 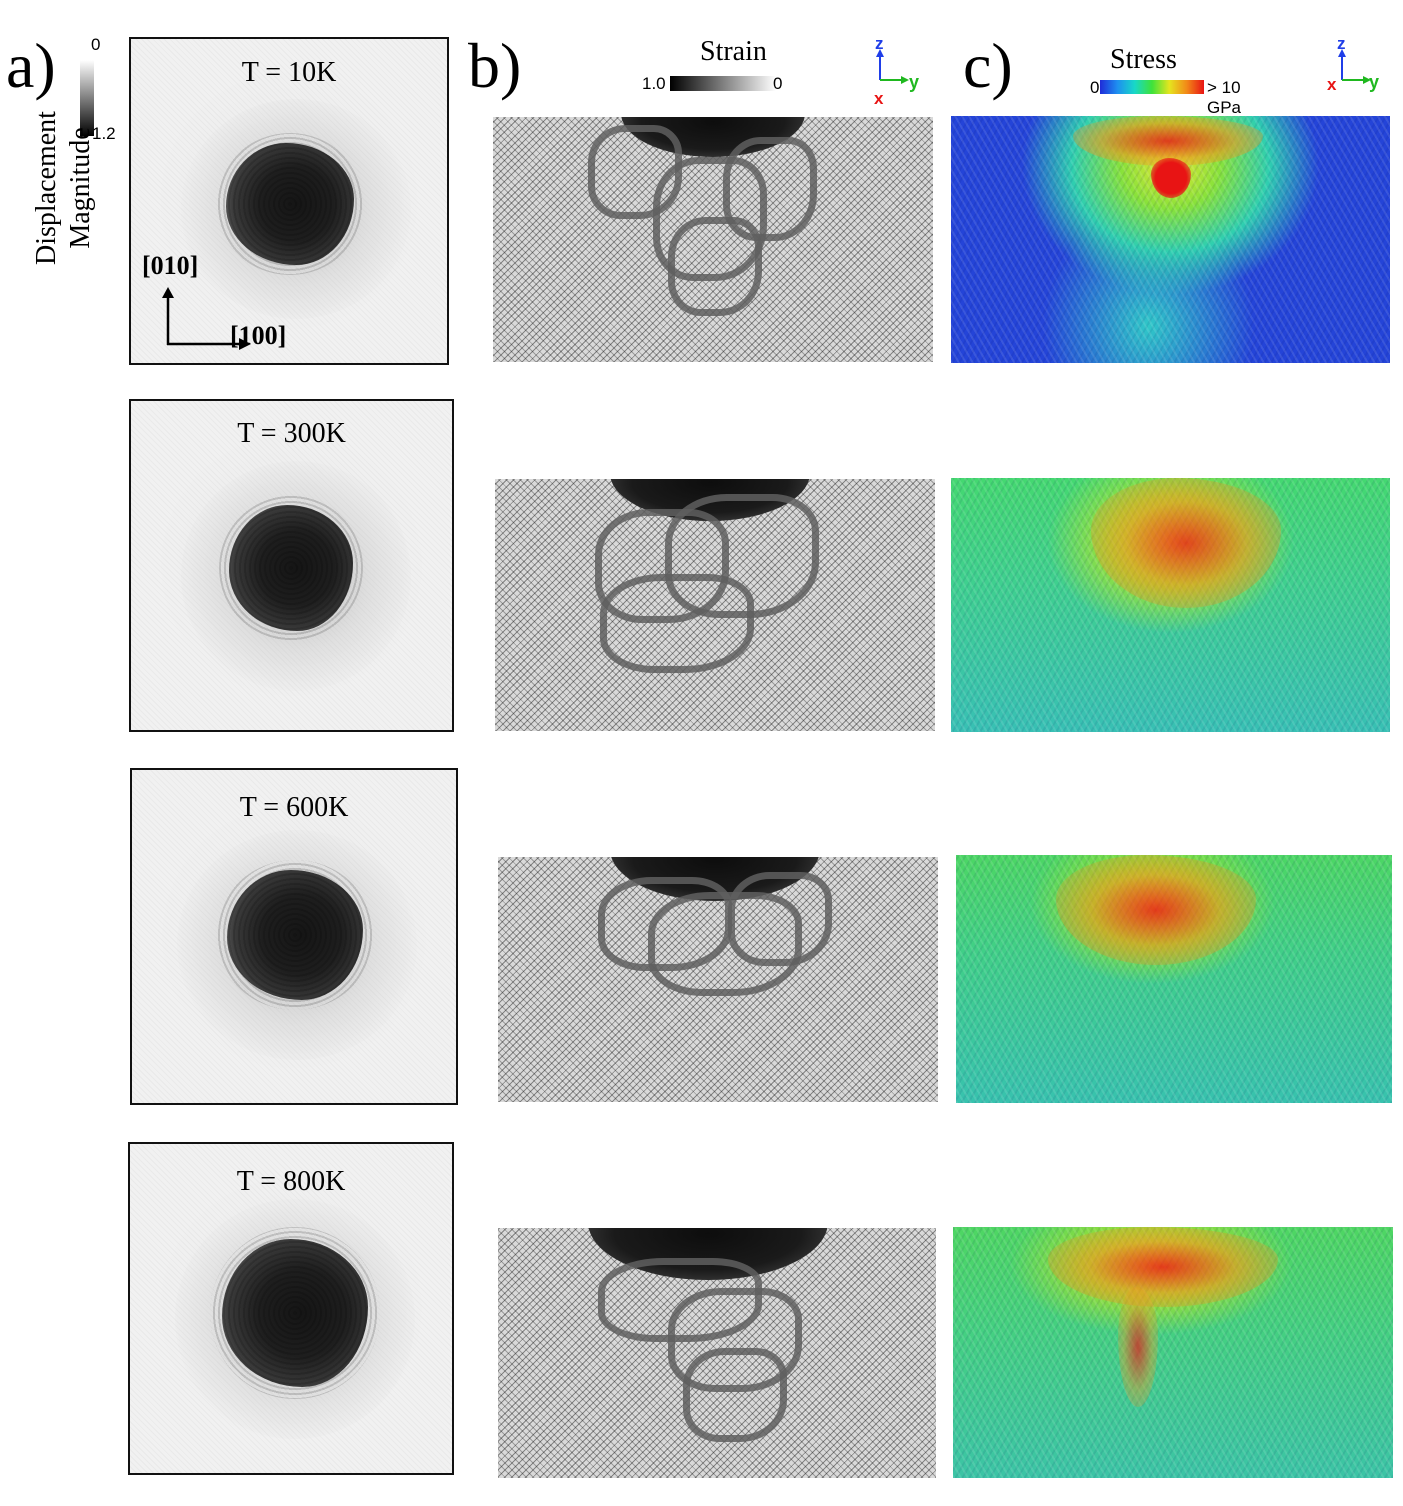 What do you see at coordinates (1143, 59) in the screenshot?
I see `stress-colorbar-title: Stress` at bounding box center [1143, 59].